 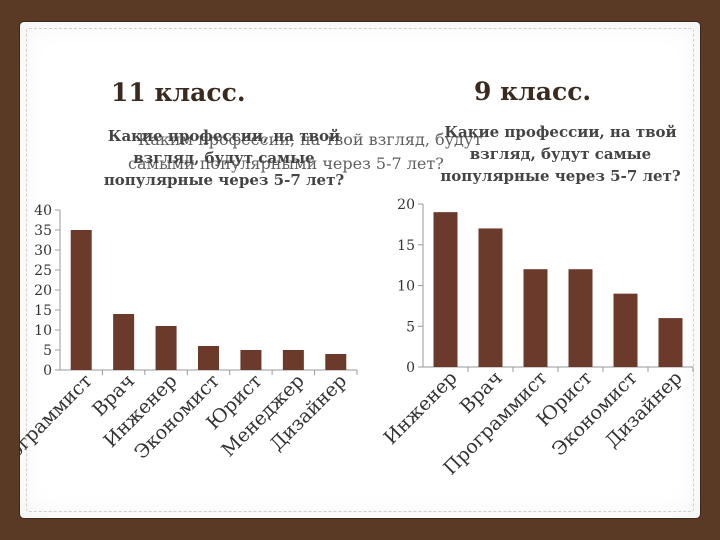 What do you see at coordinates (43, 271) in the screenshot?
I see `y-tick-label: 25` at bounding box center [43, 271].